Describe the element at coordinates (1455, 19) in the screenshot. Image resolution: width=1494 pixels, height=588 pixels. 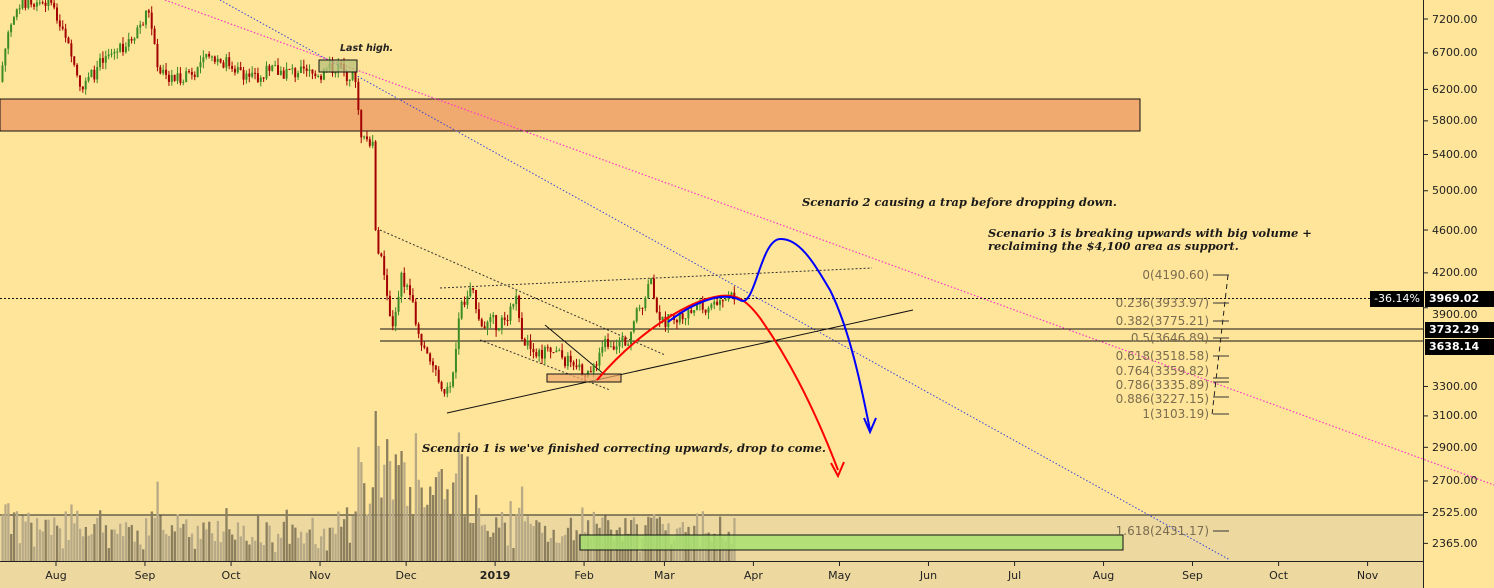
I see `price-tick-label: 7200.00` at that location.